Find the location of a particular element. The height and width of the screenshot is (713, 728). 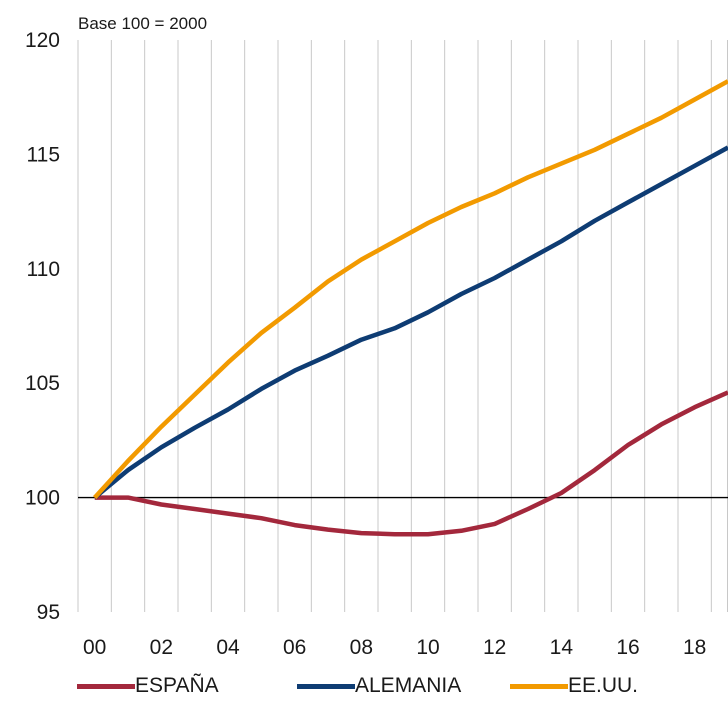

x-tick-label: 16 is located at coordinates (627, 647).